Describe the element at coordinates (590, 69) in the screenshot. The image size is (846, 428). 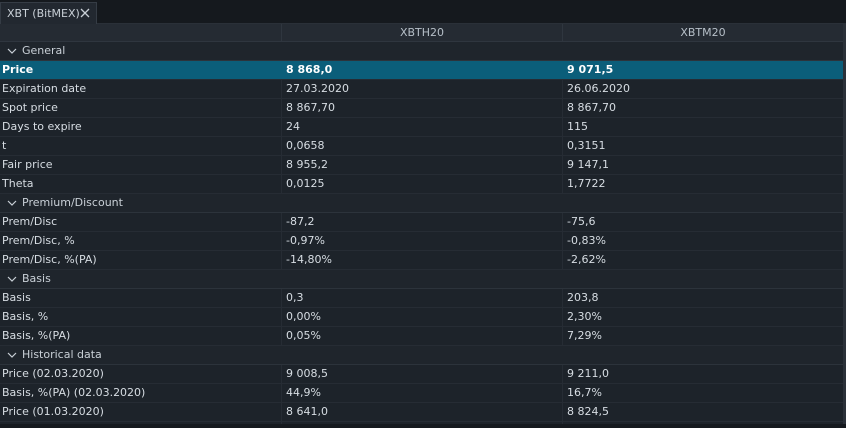
I see `value-xbtm20: 9 071,5` at that location.